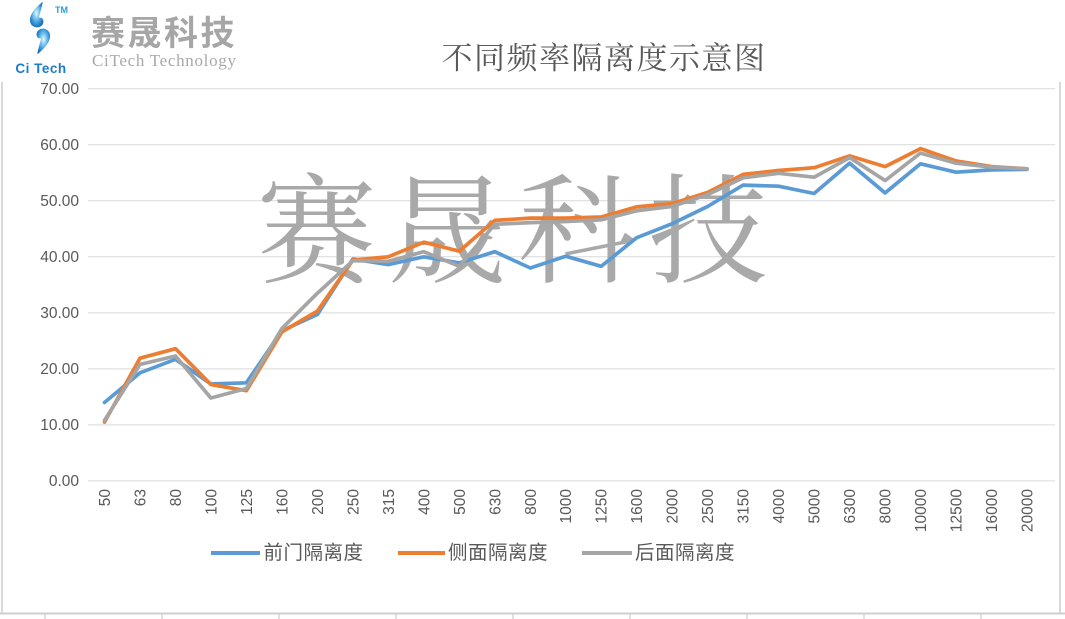 This screenshot has width=1065, height=619. Describe the element at coordinates (424, 502) in the screenshot. I see `x-axis-label: 400` at that location.